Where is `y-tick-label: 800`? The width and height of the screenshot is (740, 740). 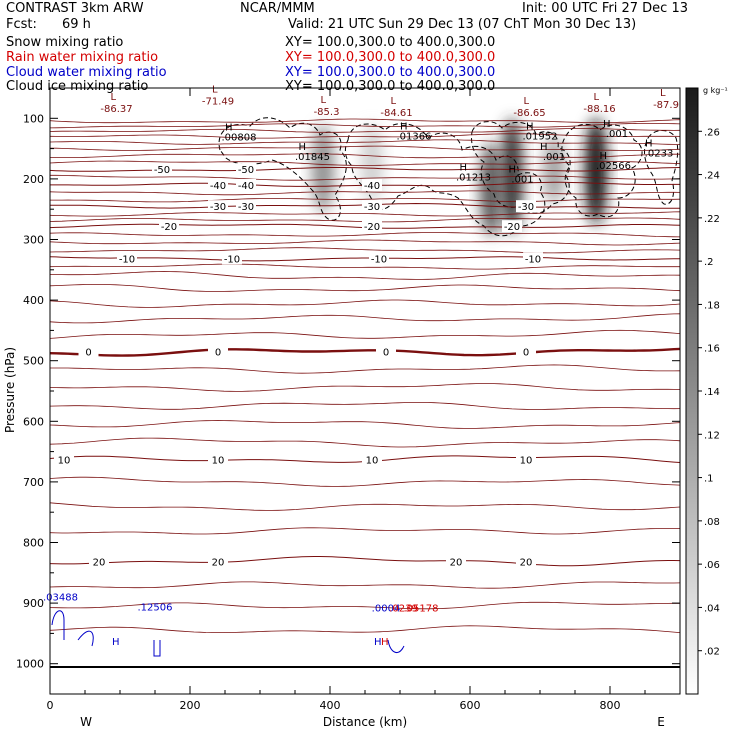 y-tick-label: 800 is located at coordinates (33, 543).